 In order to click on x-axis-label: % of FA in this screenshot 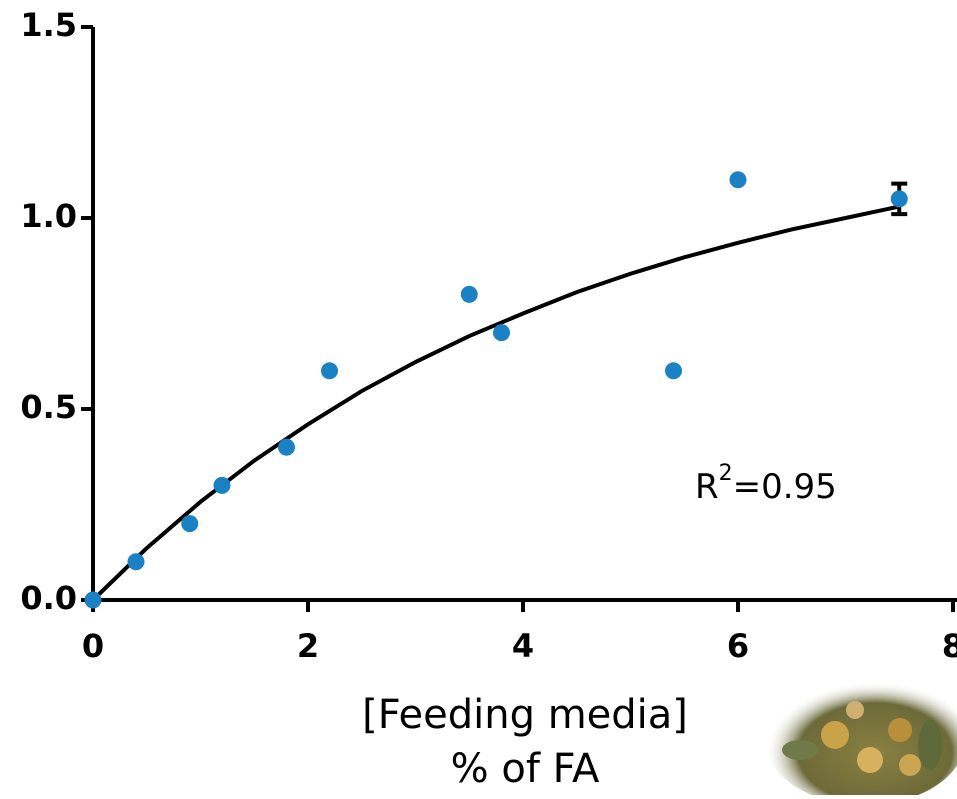, I will do `click(525, 769)`.